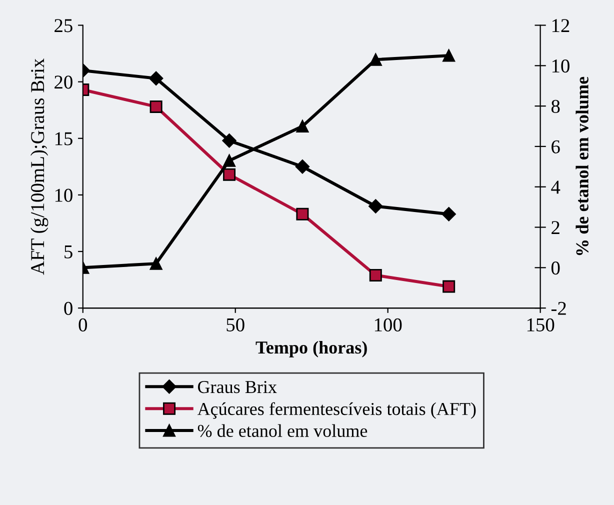 This screenshot has width=614, height=505. What do you see at coordinates (63, 195) in the screenshot?
I see `y-tick-label: 10` at bounding box center [63, 195].